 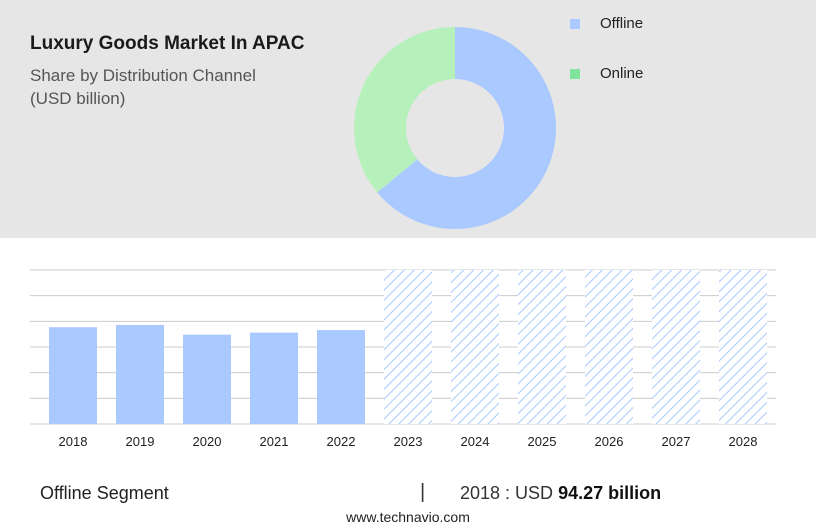 I want to click on legend-swatch-offline, so click(x=575, y=24).